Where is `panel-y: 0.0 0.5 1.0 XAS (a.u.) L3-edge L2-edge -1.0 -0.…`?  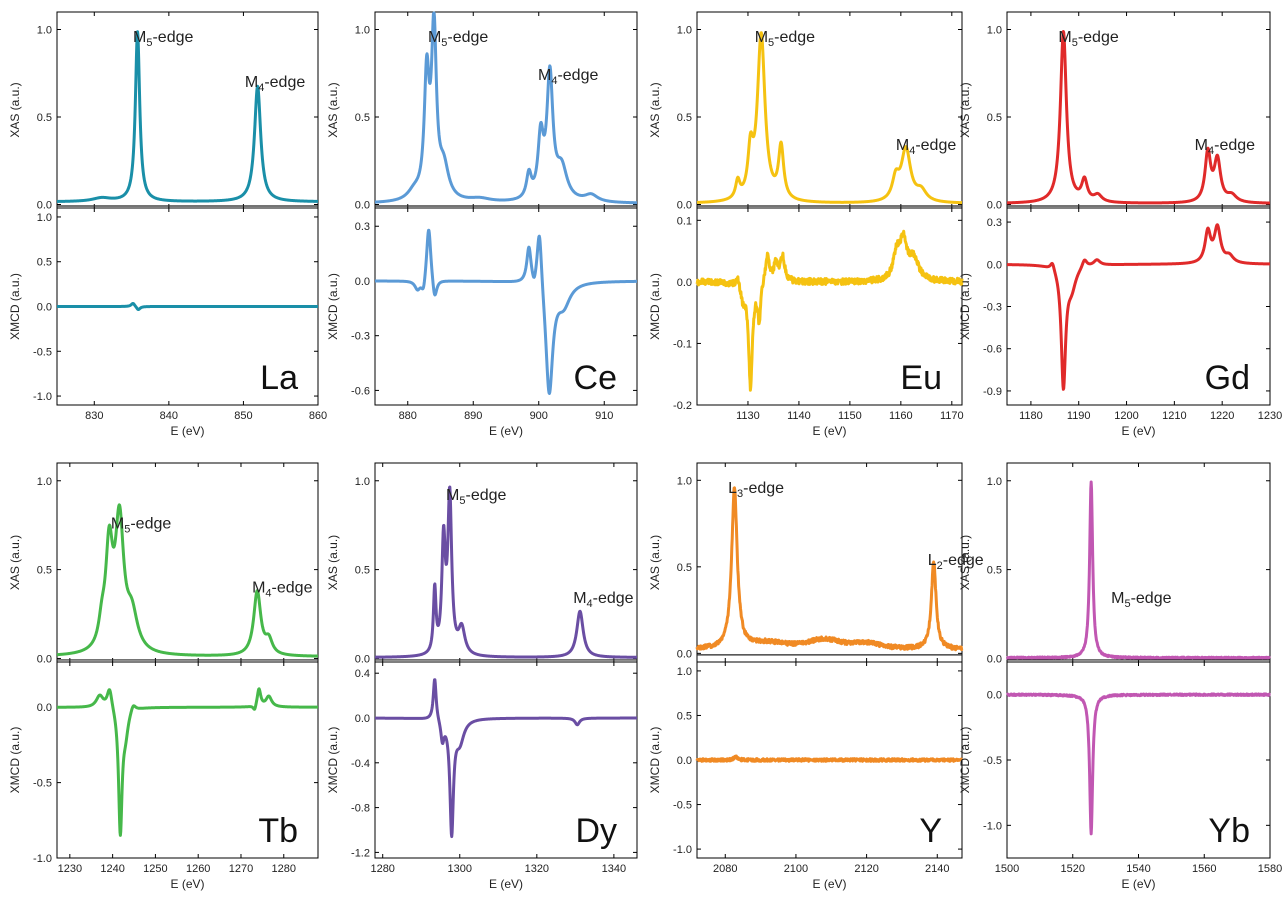 panel-y: 0.0 0.5 1.0 XAS (a.u.) L3-edge L2-edge -1.0 -0.… is located at coordinates (816, 676).